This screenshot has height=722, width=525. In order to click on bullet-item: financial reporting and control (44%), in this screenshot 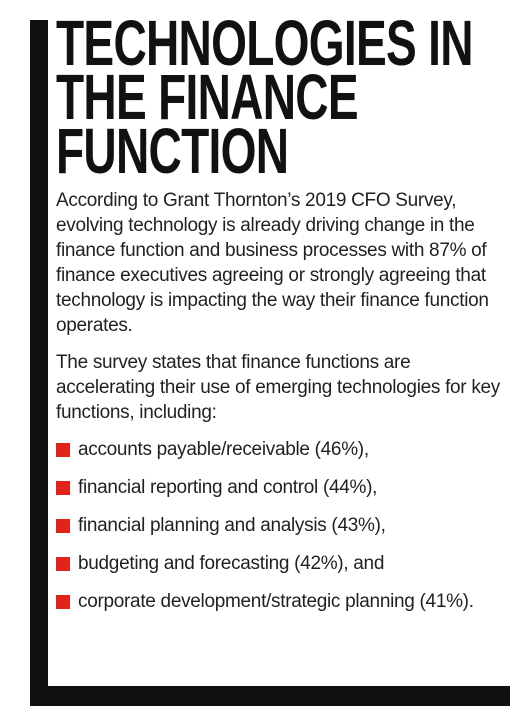, I will do `click(282, 487)`.